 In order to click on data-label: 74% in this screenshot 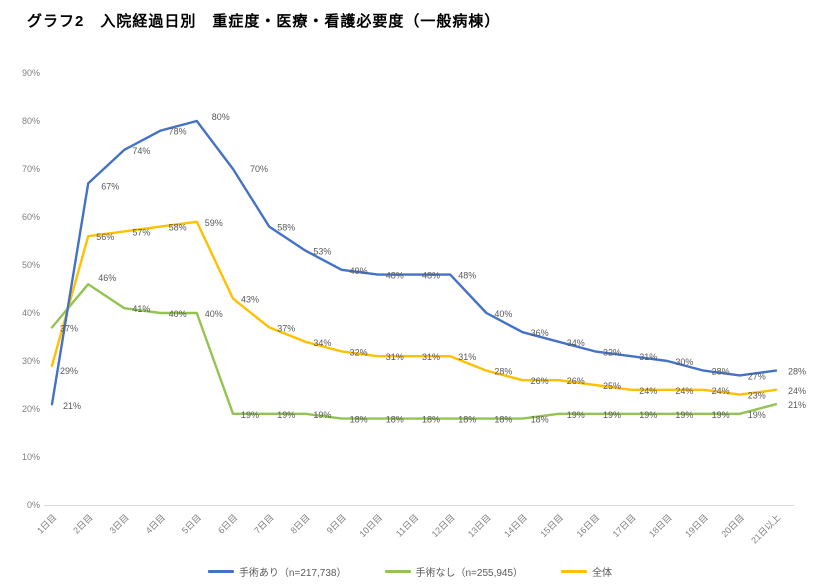, I will do `click(141, 151)`.